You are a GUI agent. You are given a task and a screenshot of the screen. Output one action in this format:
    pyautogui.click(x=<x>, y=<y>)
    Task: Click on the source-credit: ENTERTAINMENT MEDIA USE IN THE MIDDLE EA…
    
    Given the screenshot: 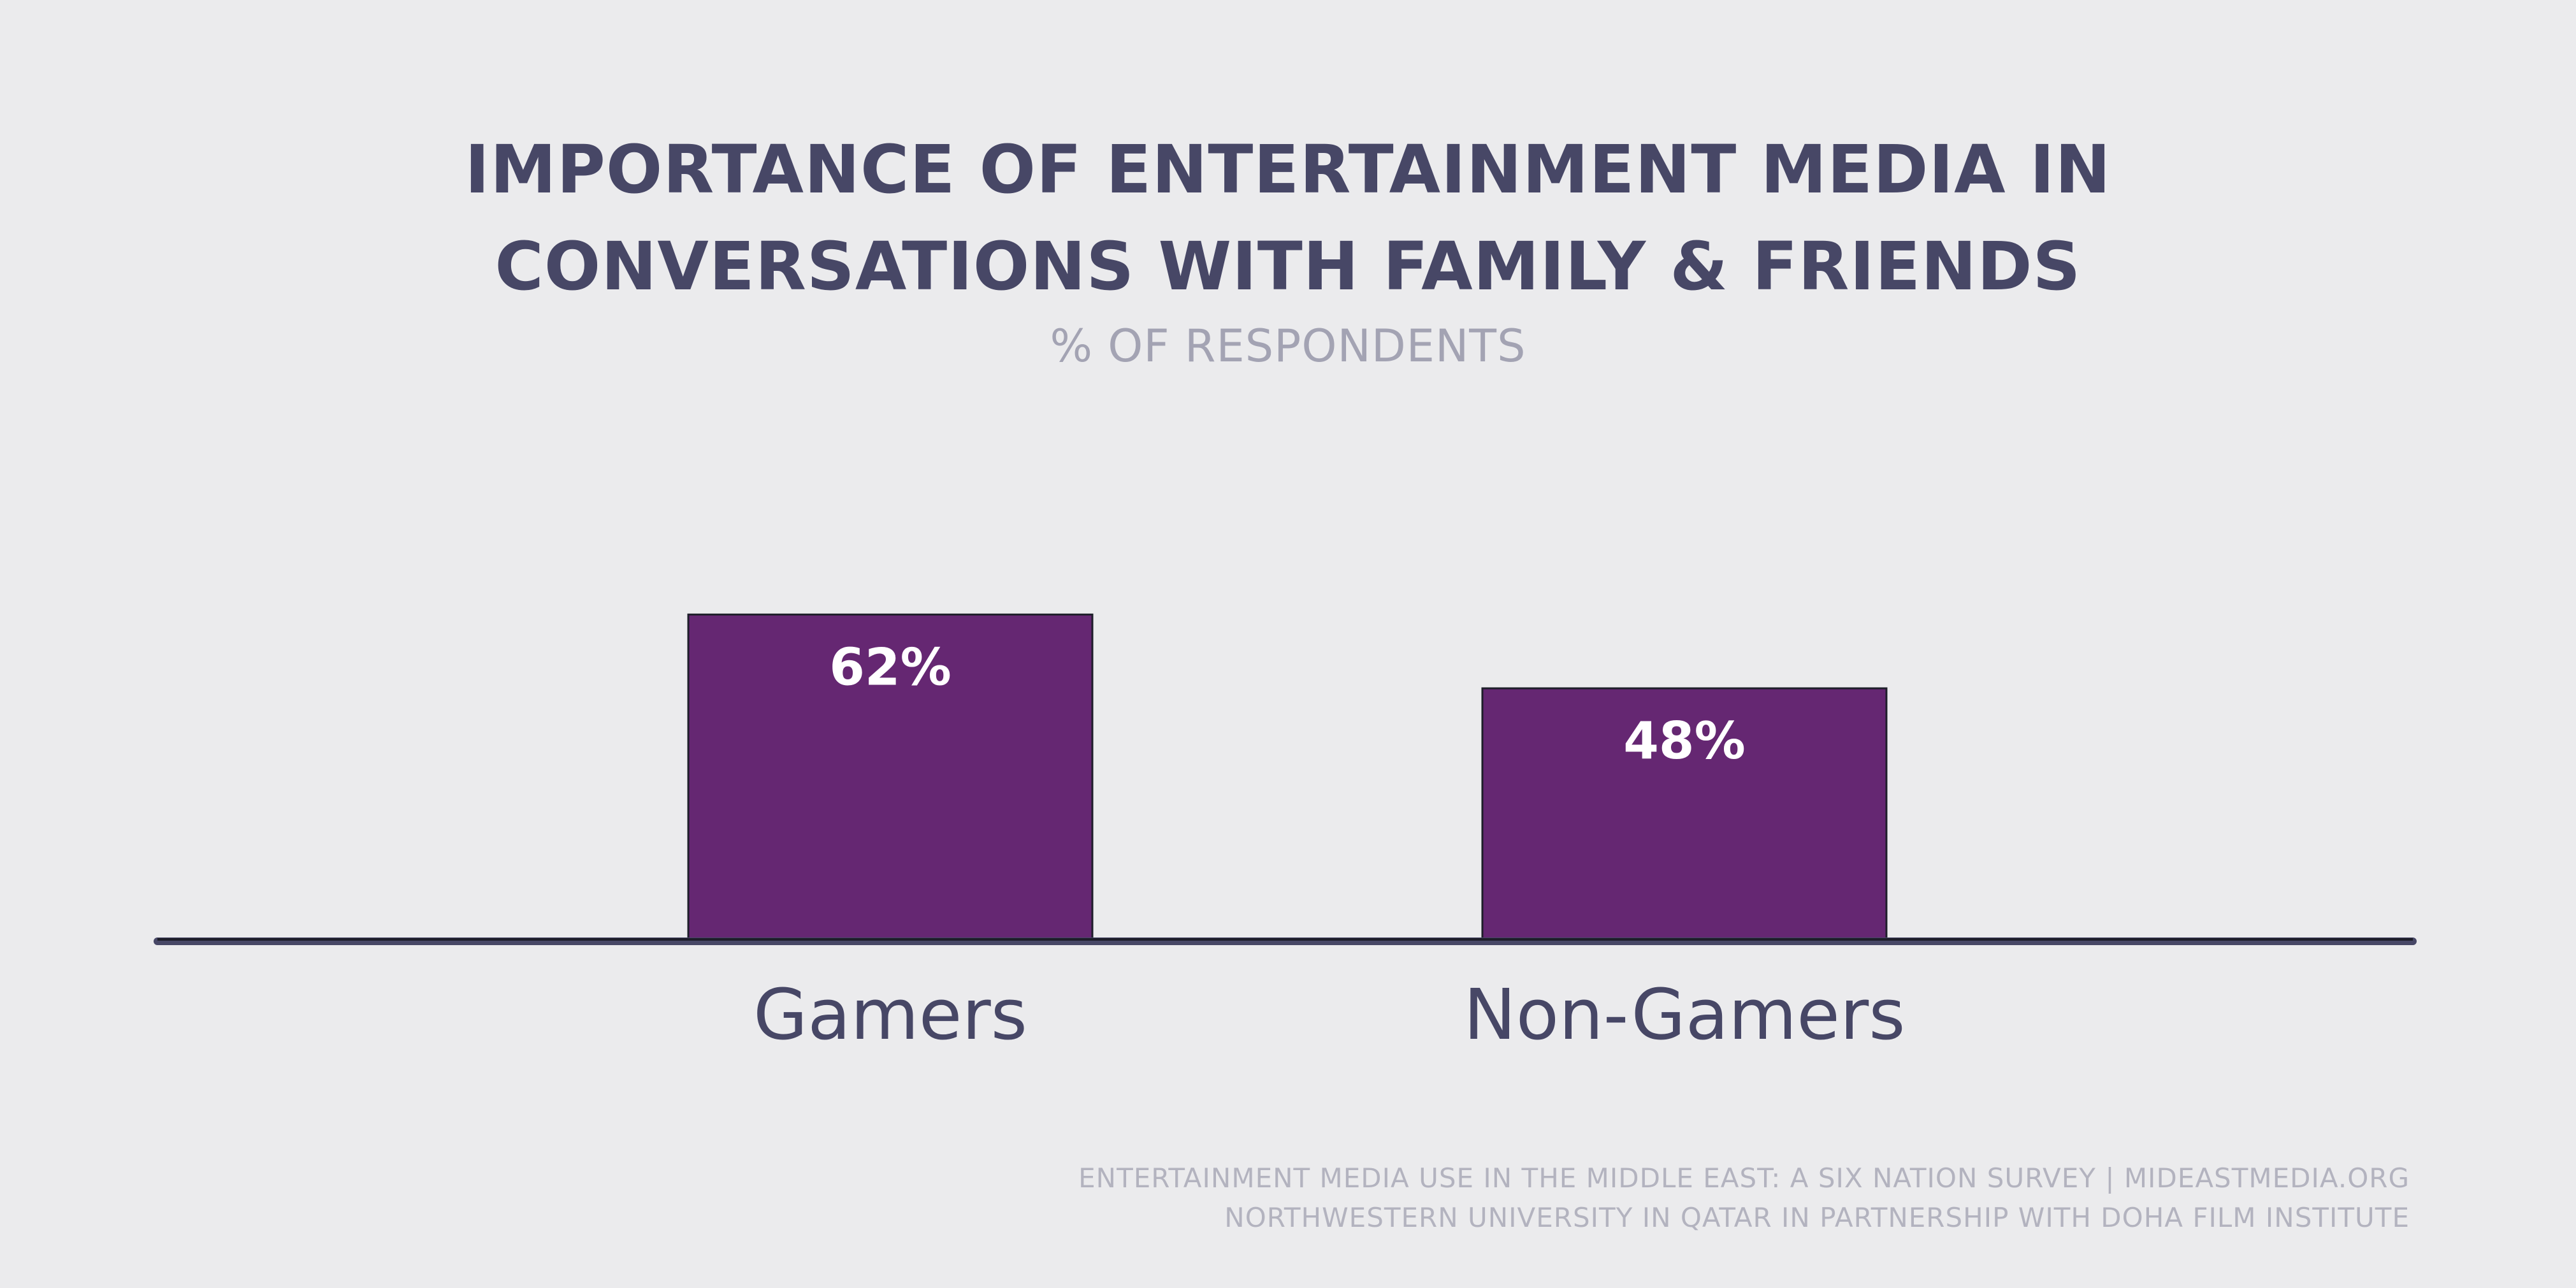 What is the action you would take?
    pyautogui.click(x=1744, y=1198)
    